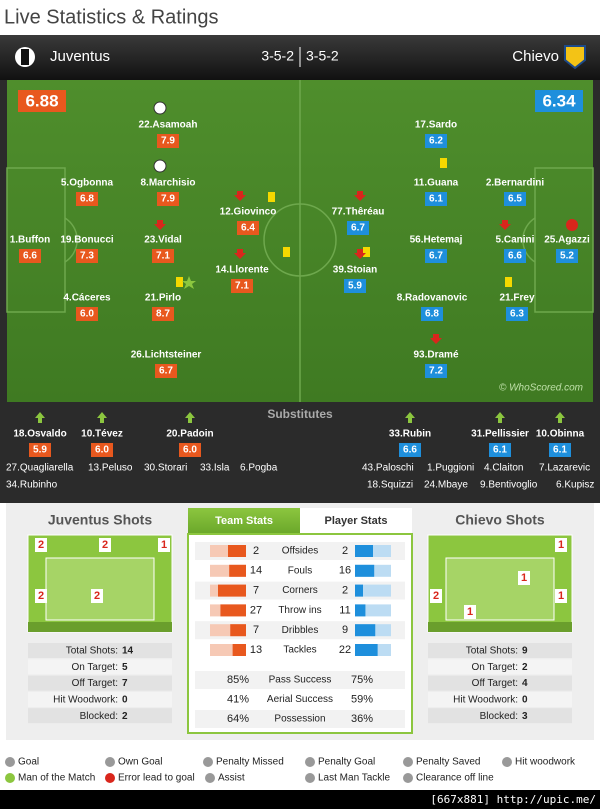 The image size is (600, 809). Describe the element at coordinates (41, 100) in the screenshot. I see `home-rating: 6.88` at that location.